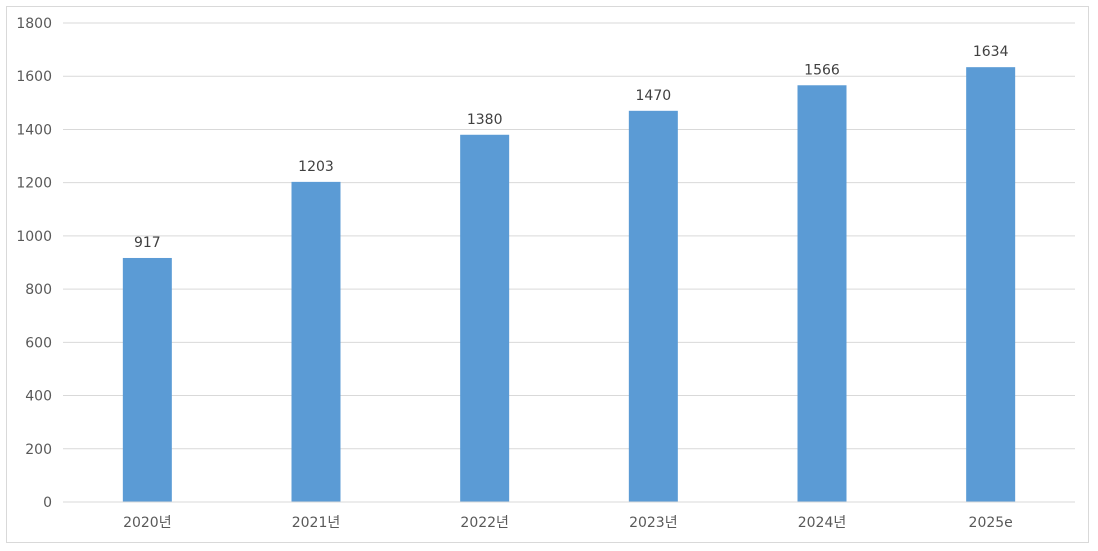  I want to click on y-tick-label: 800, so click(38, 290).